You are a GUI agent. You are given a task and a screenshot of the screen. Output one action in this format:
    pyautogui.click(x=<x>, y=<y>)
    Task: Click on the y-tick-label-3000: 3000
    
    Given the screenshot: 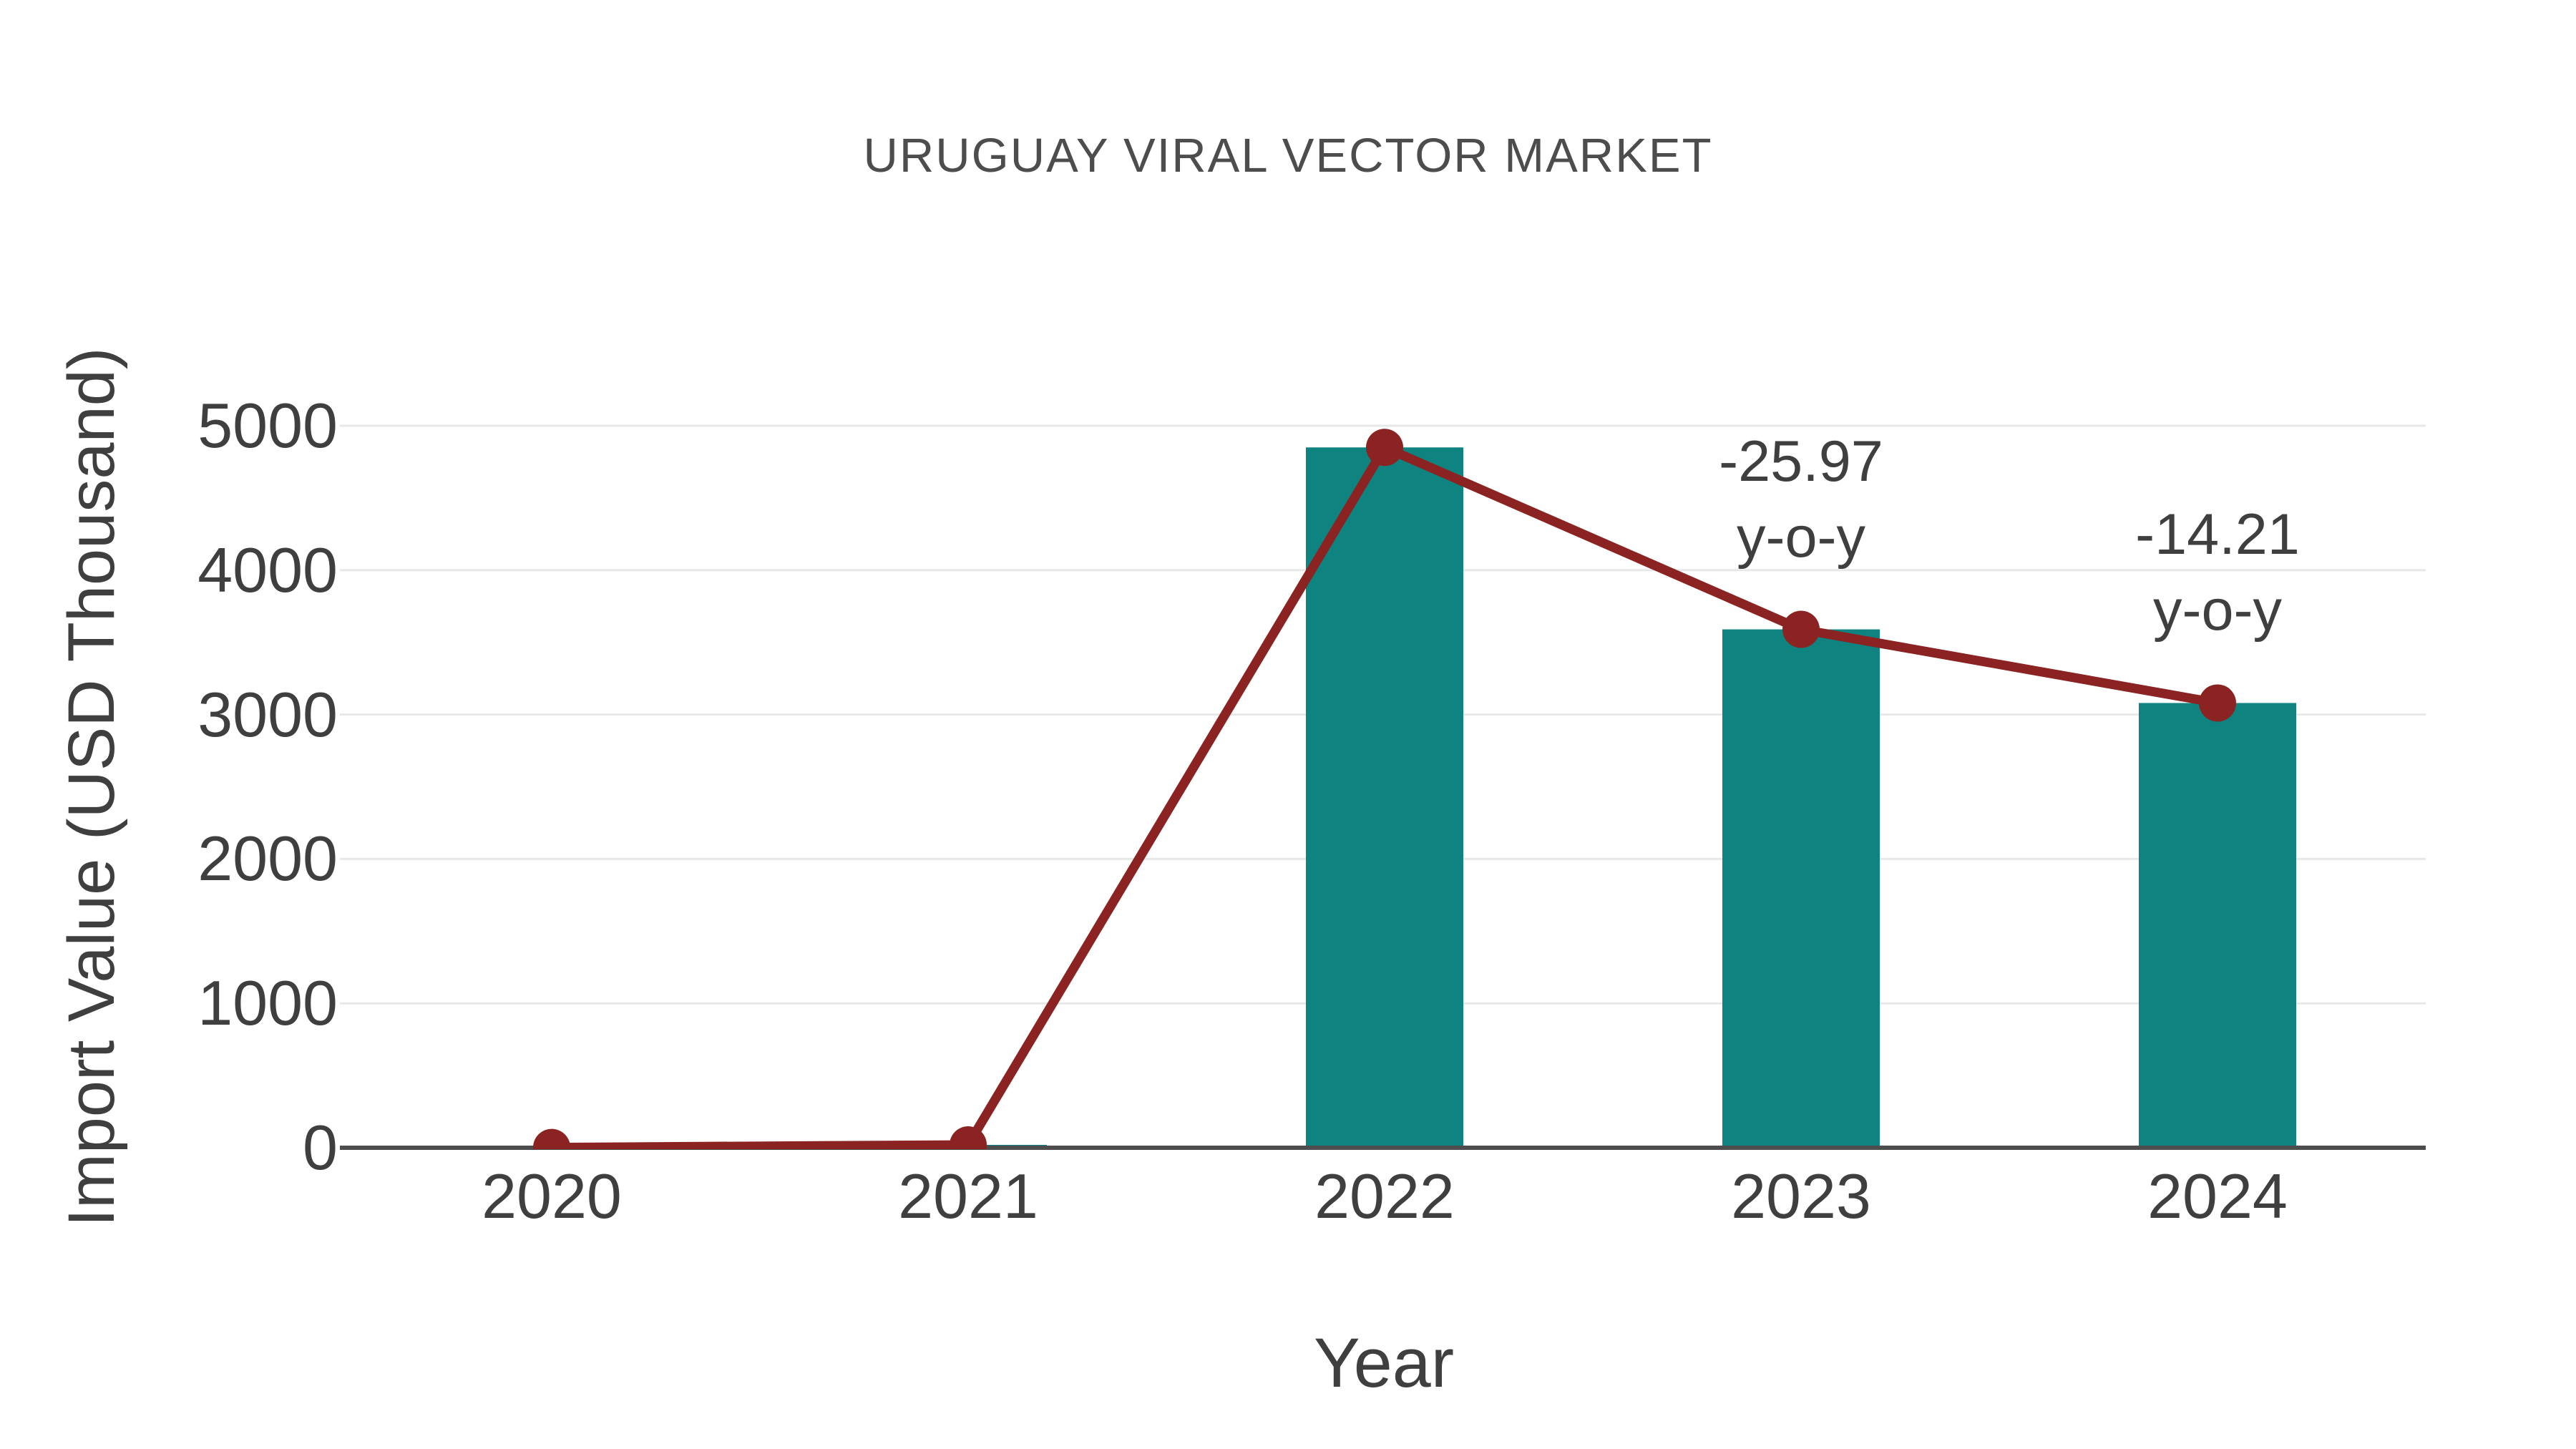 What is the action you would take?
    pyautogui.click(x=267, y=714)
    